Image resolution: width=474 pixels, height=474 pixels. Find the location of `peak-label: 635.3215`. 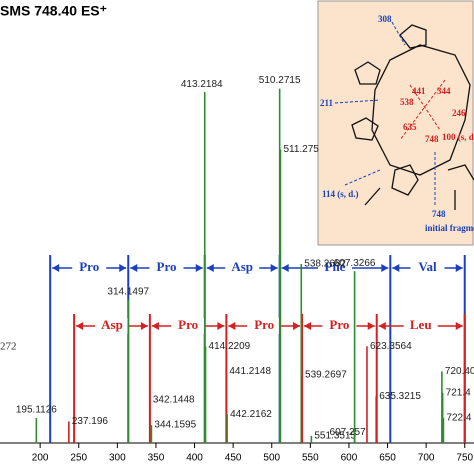

peak-label: 635.3215 is located at coordinates (400, 396).